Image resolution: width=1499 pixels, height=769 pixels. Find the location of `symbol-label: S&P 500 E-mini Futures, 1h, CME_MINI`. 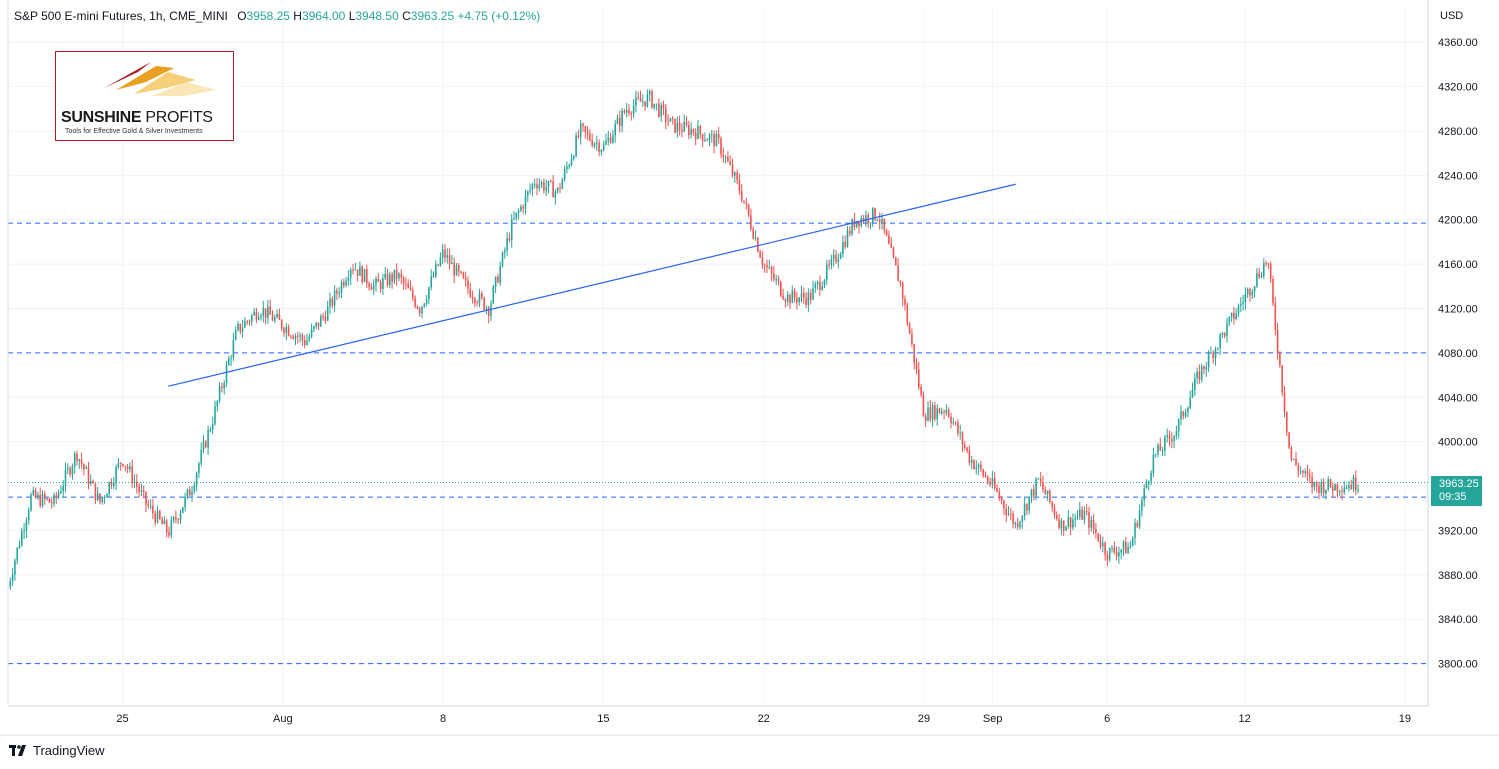

symbol-label: S&P 500 E-mini Futures, 1h, CME_MINI is located at coordinates (121, 16).